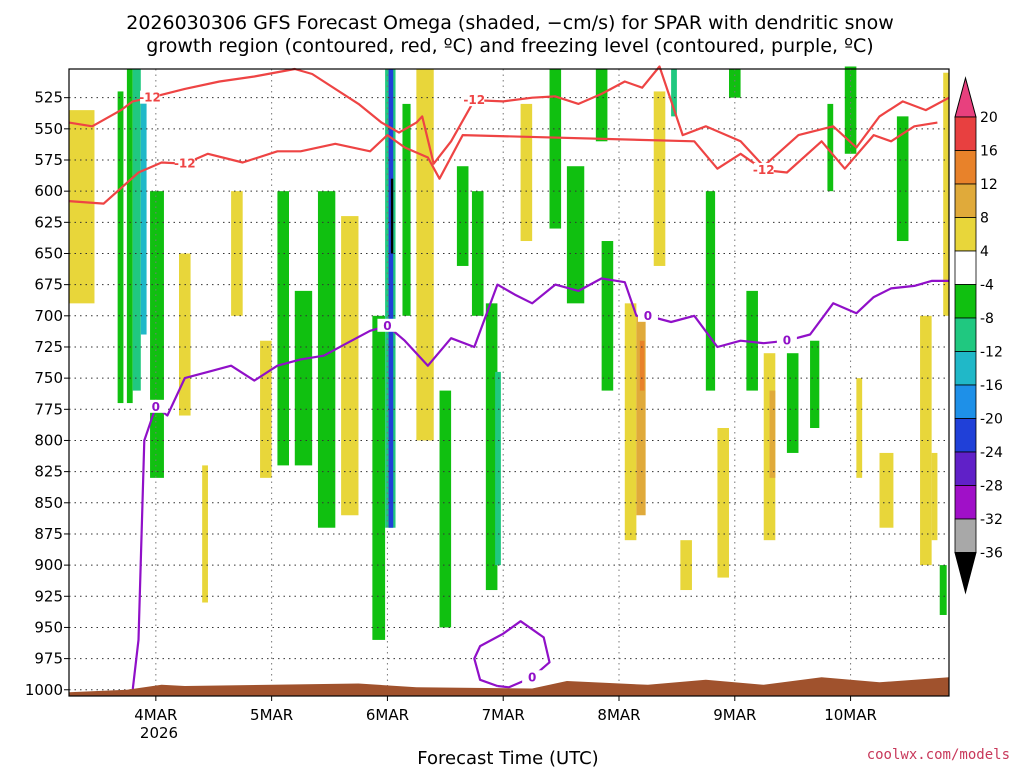 The width and height of the screenshot is (1024, 768). I want to click on colorbar-label: -8, so click(987, 319).